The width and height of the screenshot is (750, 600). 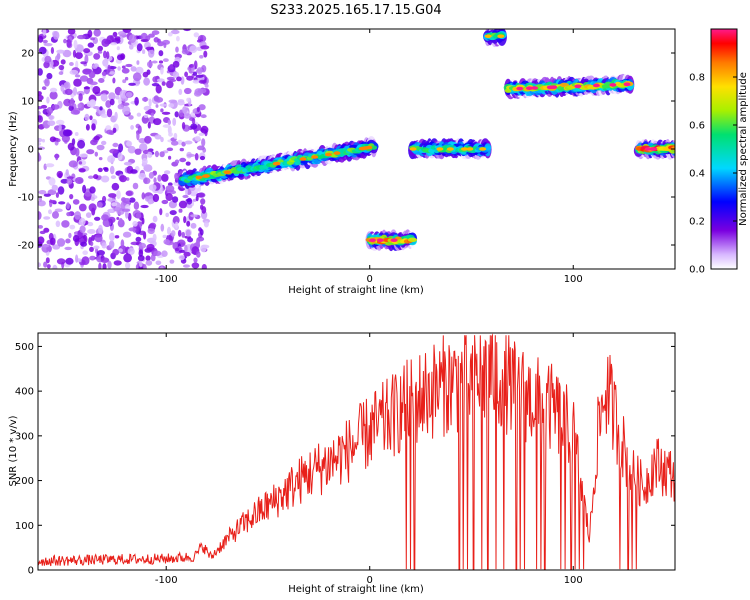 What do you see at coordinates (724, 149) in the screenshot?
I see `colorbar-frame` at bounding box center [724, 149].